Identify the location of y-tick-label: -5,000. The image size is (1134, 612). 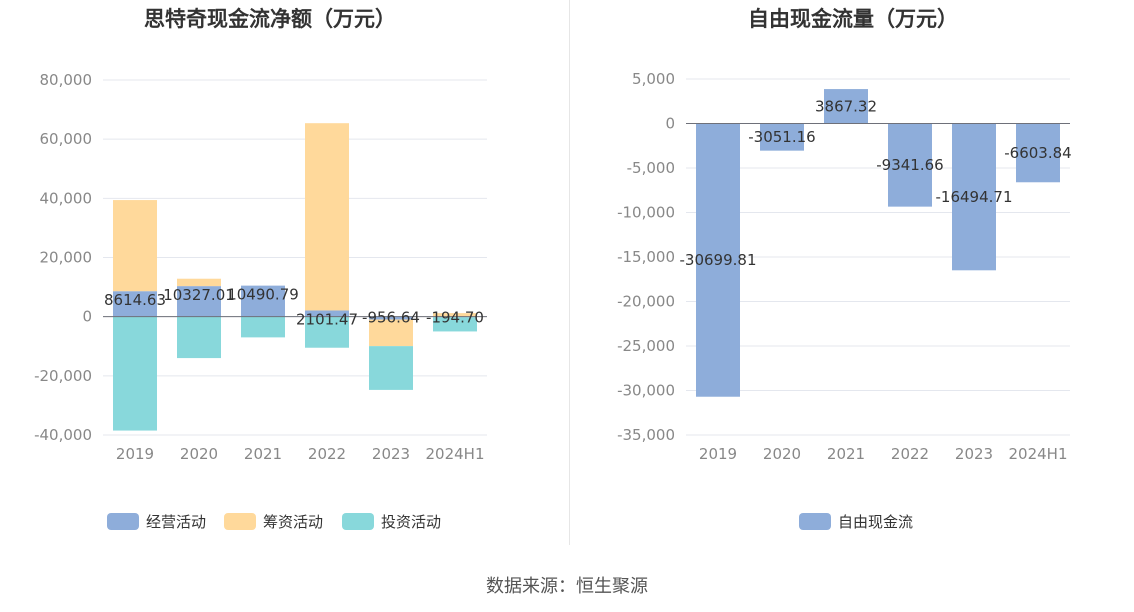
(651, 168).